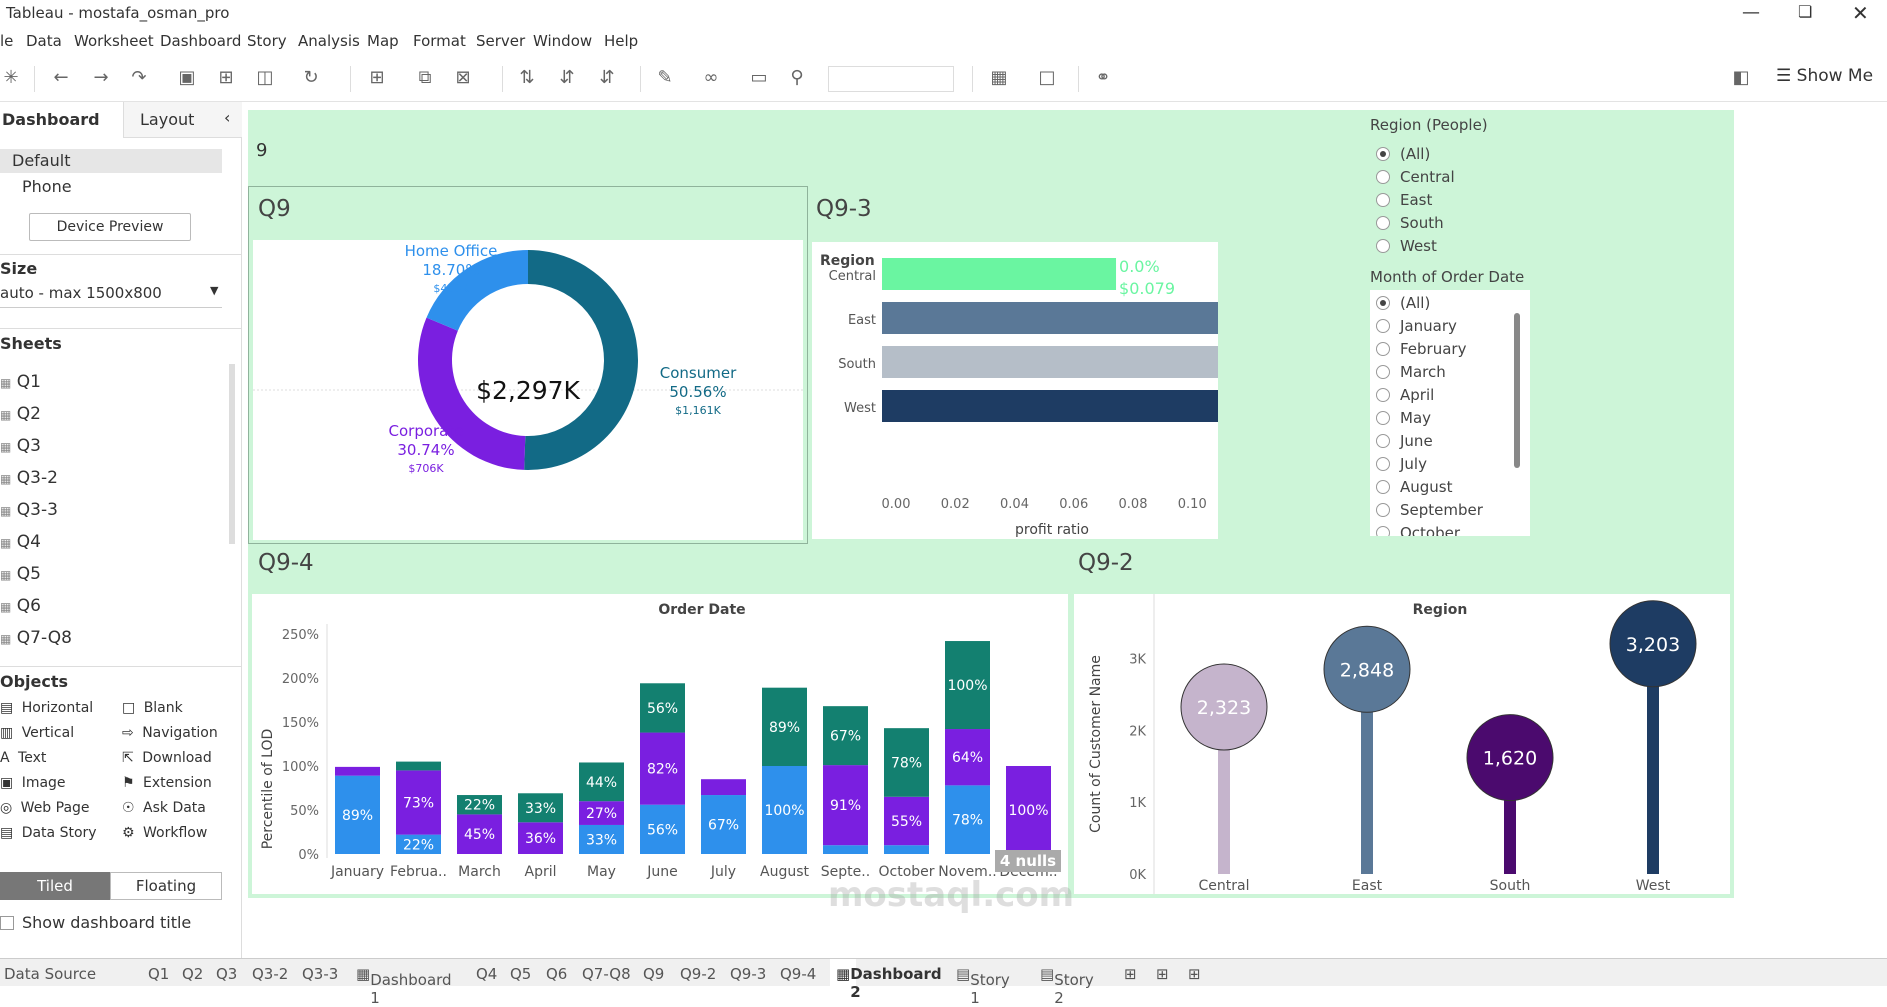 This screenshot has width=1887, height=1007. Describe the element at coordinates (665, 77) in the screenshot. I see `highlight-icon: ✎` at that location.